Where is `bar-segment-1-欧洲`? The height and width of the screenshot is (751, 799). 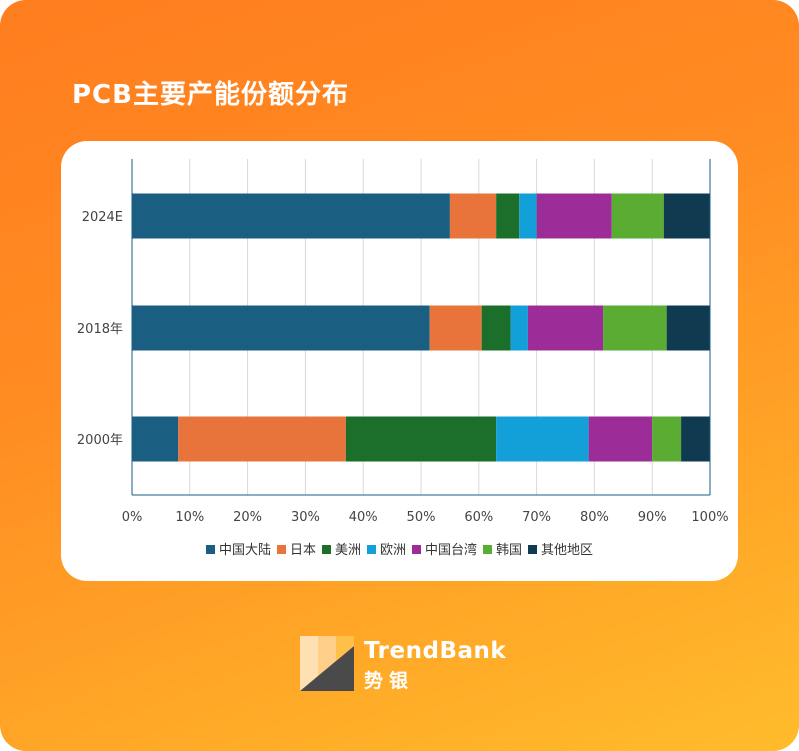
bar-segment-1-欧洲 is located at coordinates (519, 328).